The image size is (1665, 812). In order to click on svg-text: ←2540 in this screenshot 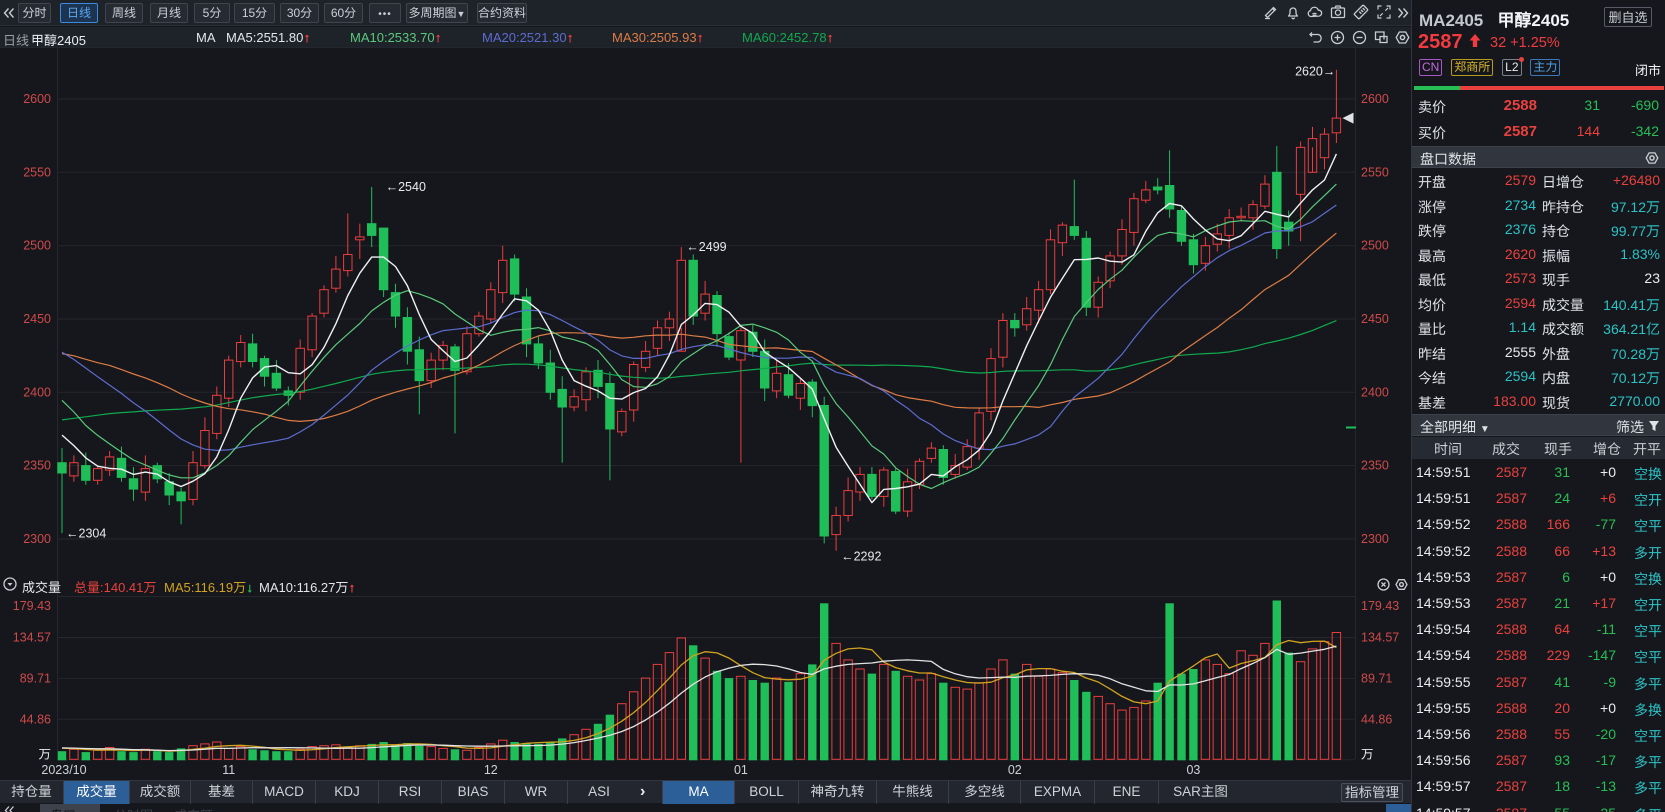, I will do `click(406, 187)`.